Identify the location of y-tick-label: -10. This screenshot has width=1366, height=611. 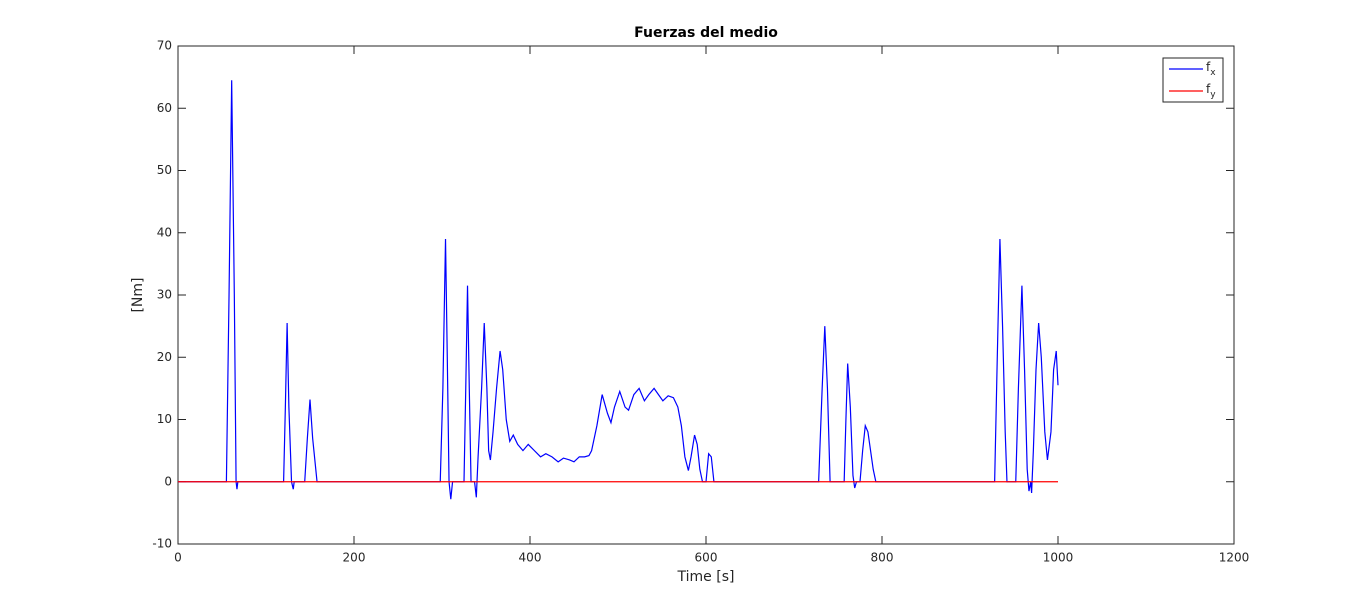
(162, 544).